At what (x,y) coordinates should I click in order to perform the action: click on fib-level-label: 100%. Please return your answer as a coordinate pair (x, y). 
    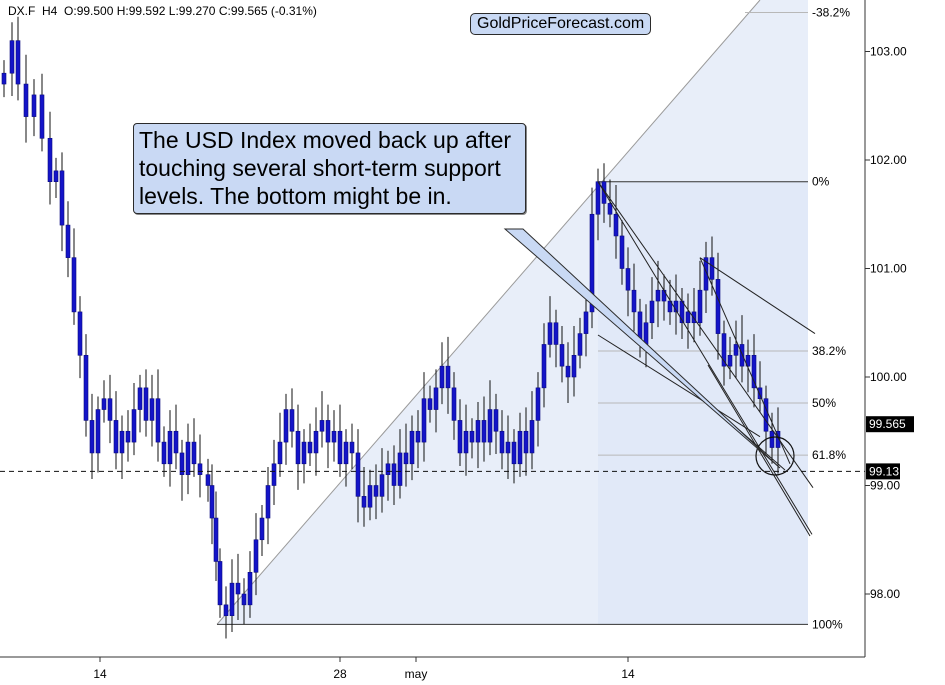
    Looking at the image, I should click on (827, 624).